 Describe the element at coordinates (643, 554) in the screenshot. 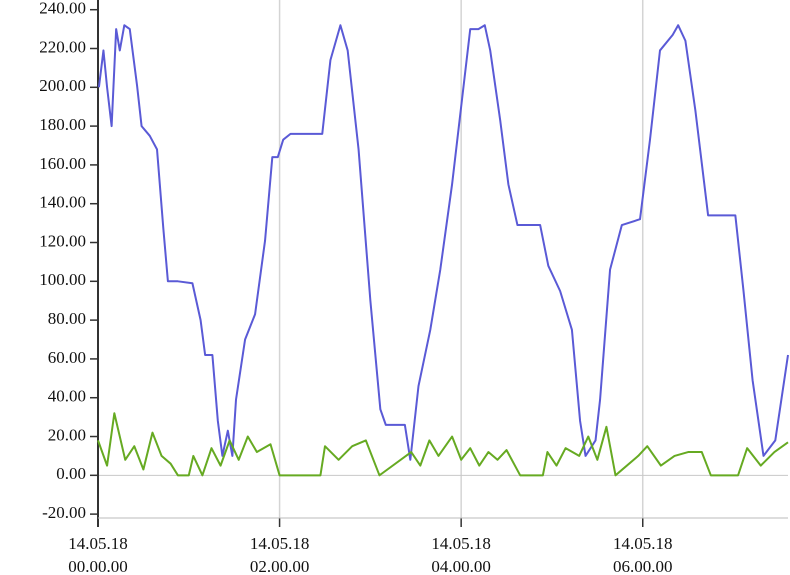

I see `x-tick-label: 14.05.18 06.00.00` at that location.